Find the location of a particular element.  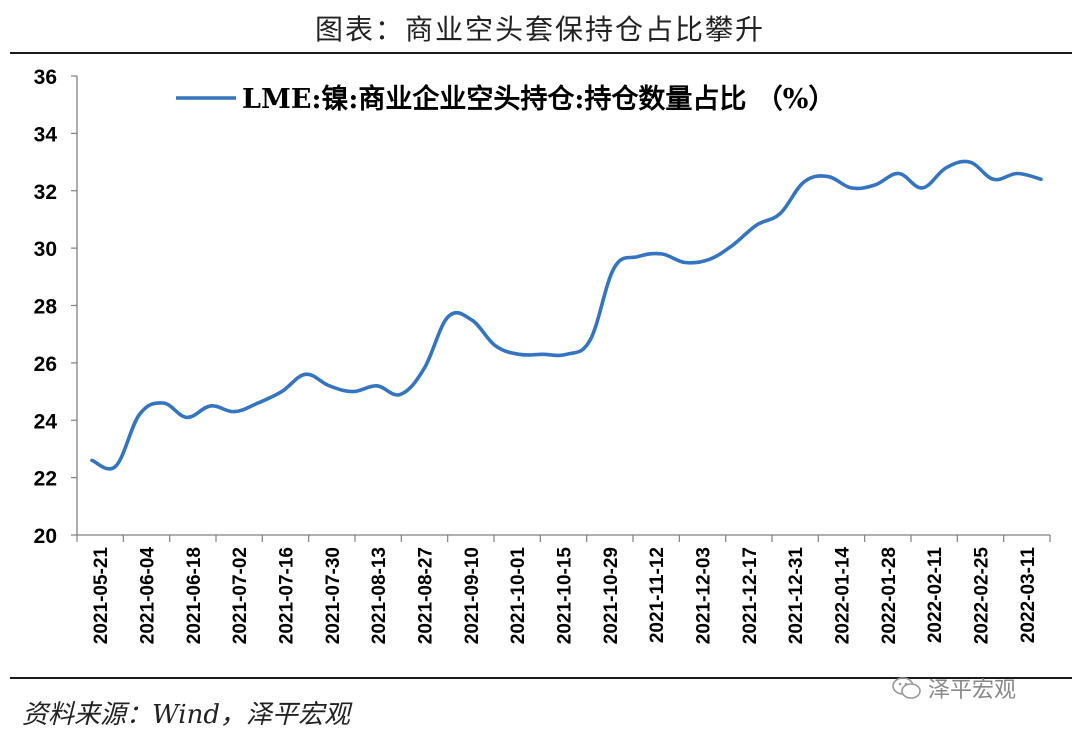

x-tick-label: 2022-01-14 is located at coordinates (843, 596).